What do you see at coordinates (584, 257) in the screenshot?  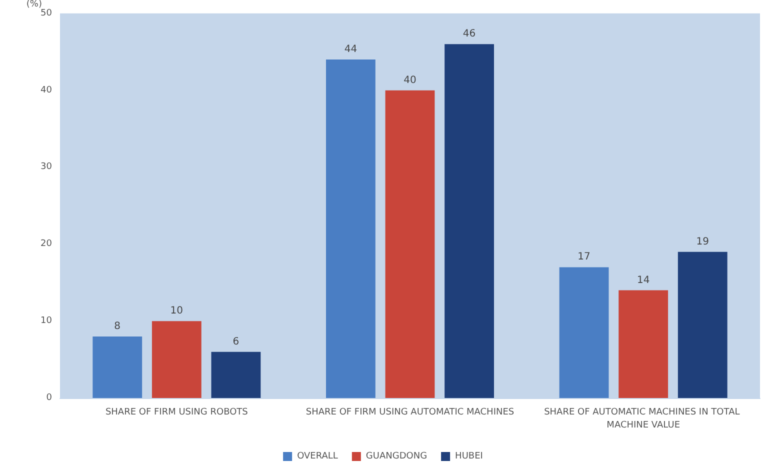 I see `data-label: 17` at bounding box center [584, 257].